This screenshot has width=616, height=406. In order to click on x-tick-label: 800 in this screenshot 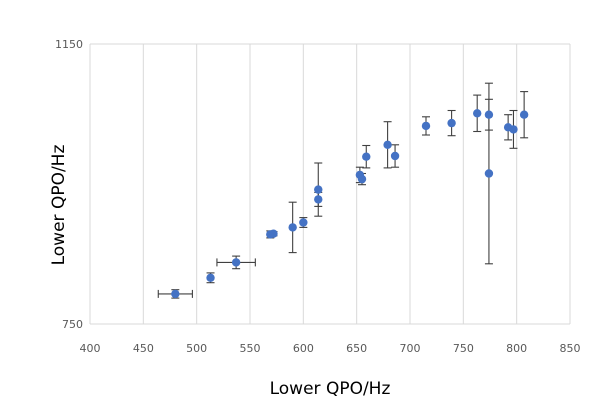, I will do `click(516, 348)`.